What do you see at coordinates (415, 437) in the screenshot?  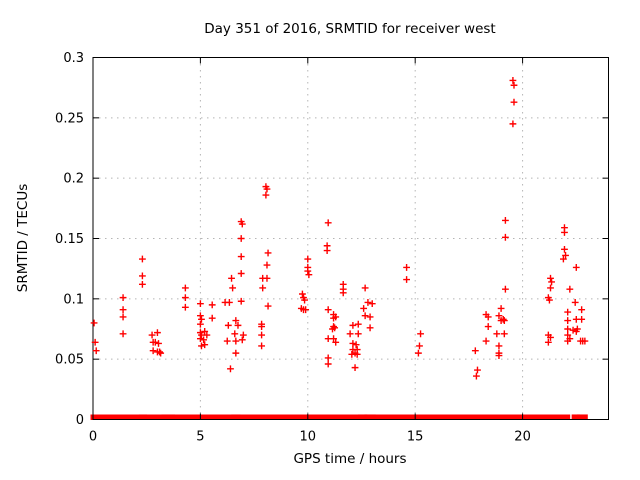 I see `x-tick-label: 15` at bounding box center [415, 437].